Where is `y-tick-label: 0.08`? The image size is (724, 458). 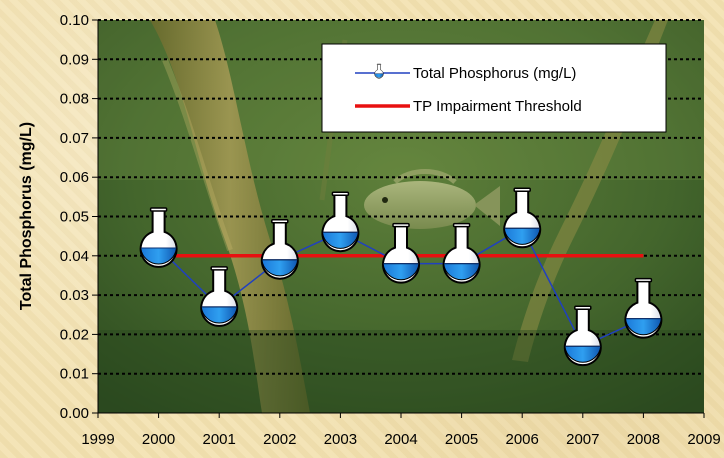 y-tick-label: 0.08 is located at coordinates (74, 99).